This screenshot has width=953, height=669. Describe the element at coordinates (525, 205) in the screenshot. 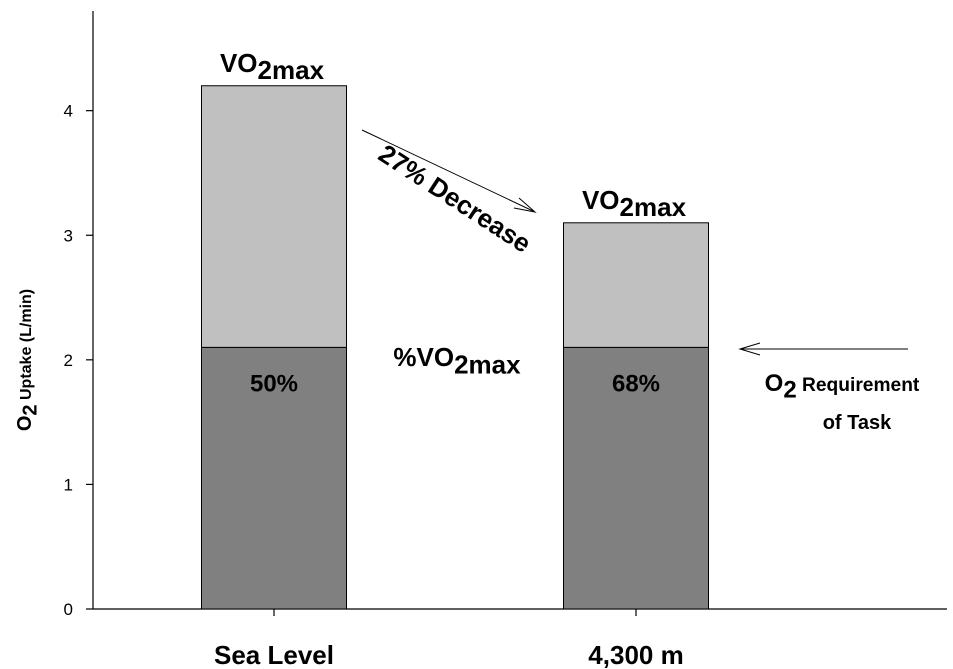

I see `decrease-arrowhead` at that location.